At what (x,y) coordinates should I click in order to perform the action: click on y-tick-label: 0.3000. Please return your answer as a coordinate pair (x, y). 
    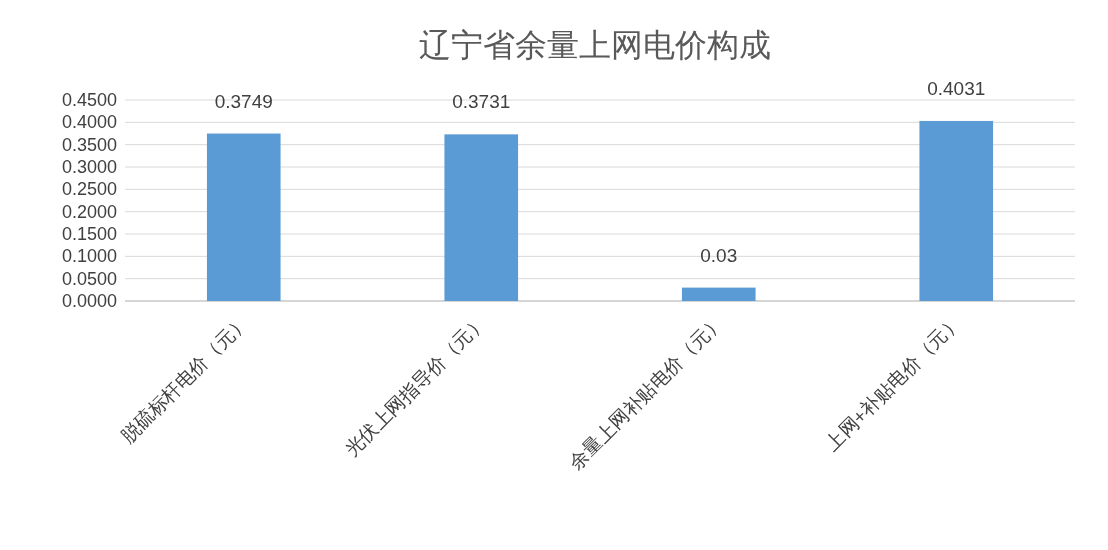
    Looking at the image, I should click on (89, 167).